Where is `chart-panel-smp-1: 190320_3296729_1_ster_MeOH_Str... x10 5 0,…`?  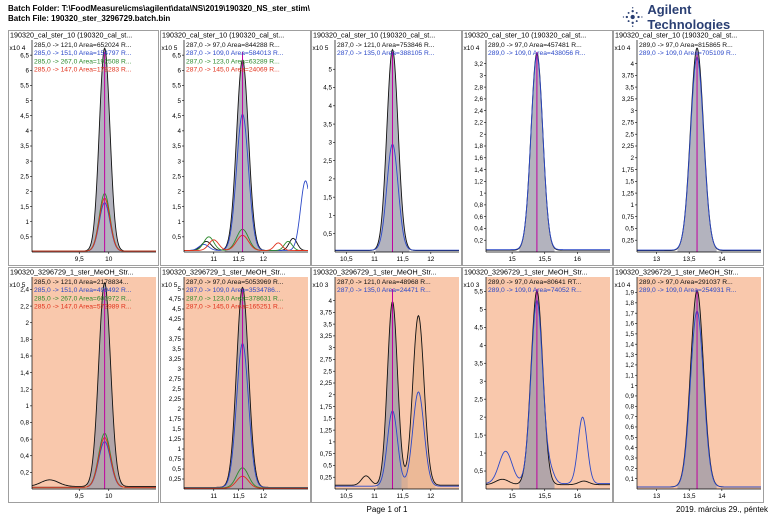 chart-panel-smp-1: 190320_3296729_1_ster_MeOH_Str... x10 5 0,… is located at coordinates (83, 385).